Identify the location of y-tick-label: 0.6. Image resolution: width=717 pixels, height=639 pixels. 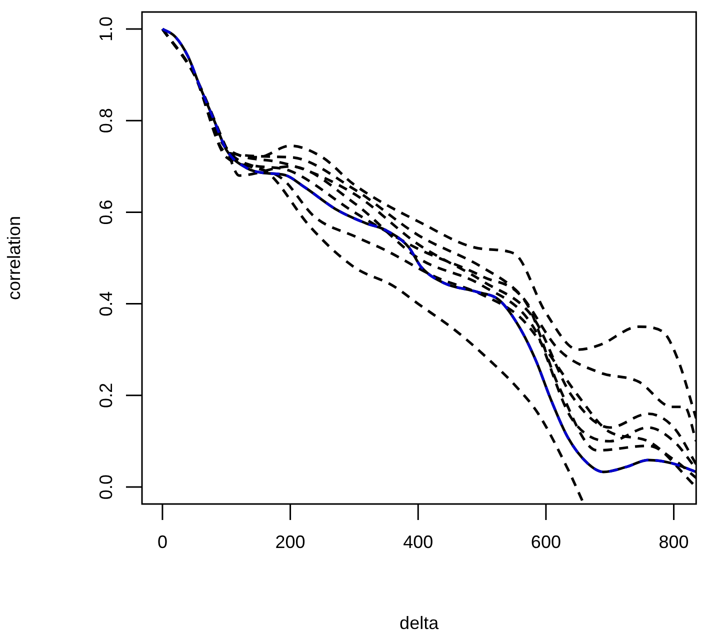
(106, 212).